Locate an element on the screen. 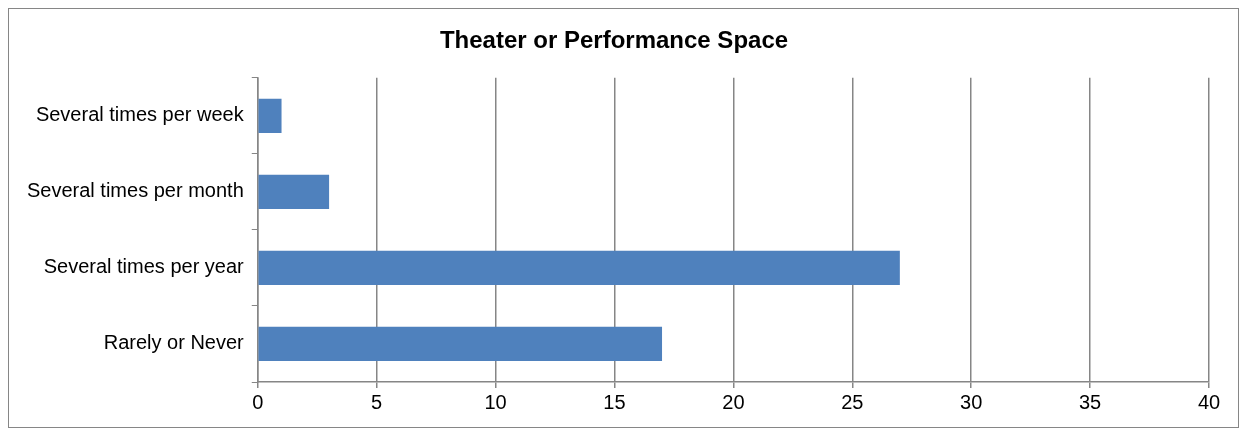 This screenshot has height=438, width=1249. y-tick-label: Rarely or Never is located at coordinates (174, 342).